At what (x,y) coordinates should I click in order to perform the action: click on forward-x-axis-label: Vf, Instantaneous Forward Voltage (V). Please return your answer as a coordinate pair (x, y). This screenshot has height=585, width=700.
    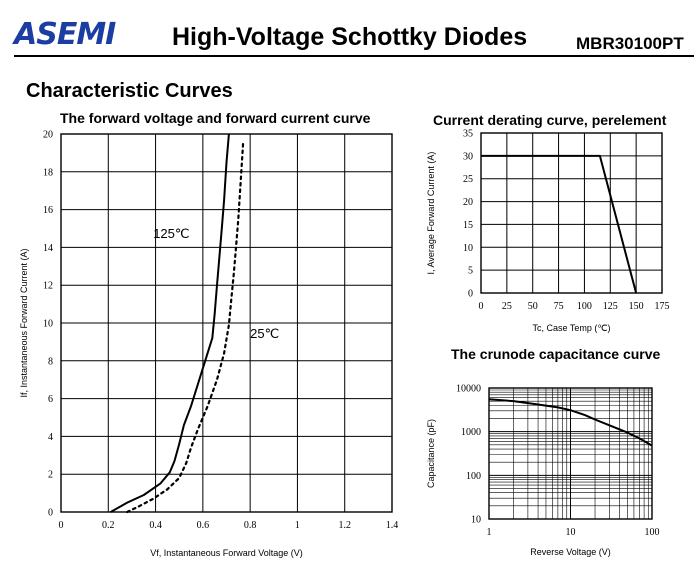
    Looking at the image, I should click on (226, 553).